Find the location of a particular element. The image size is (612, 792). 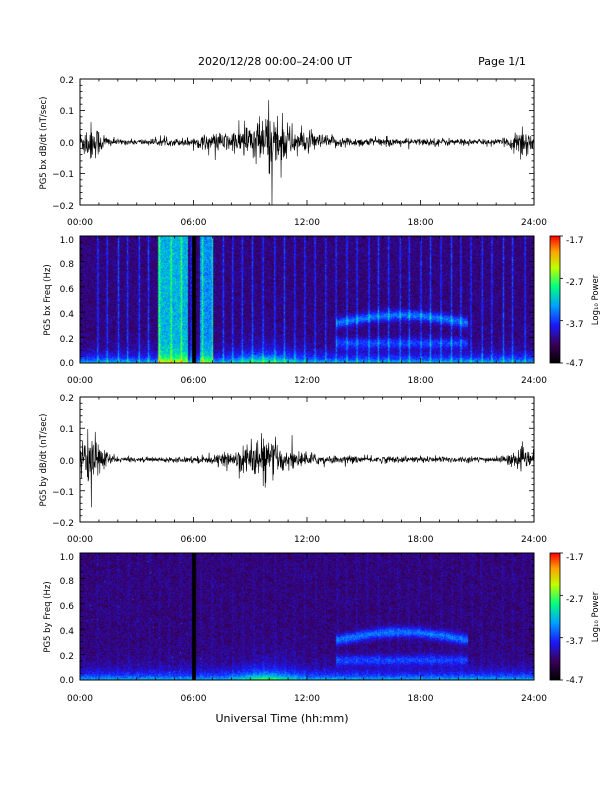

colorbar-1-ticks is located at coordinates (561, 299).